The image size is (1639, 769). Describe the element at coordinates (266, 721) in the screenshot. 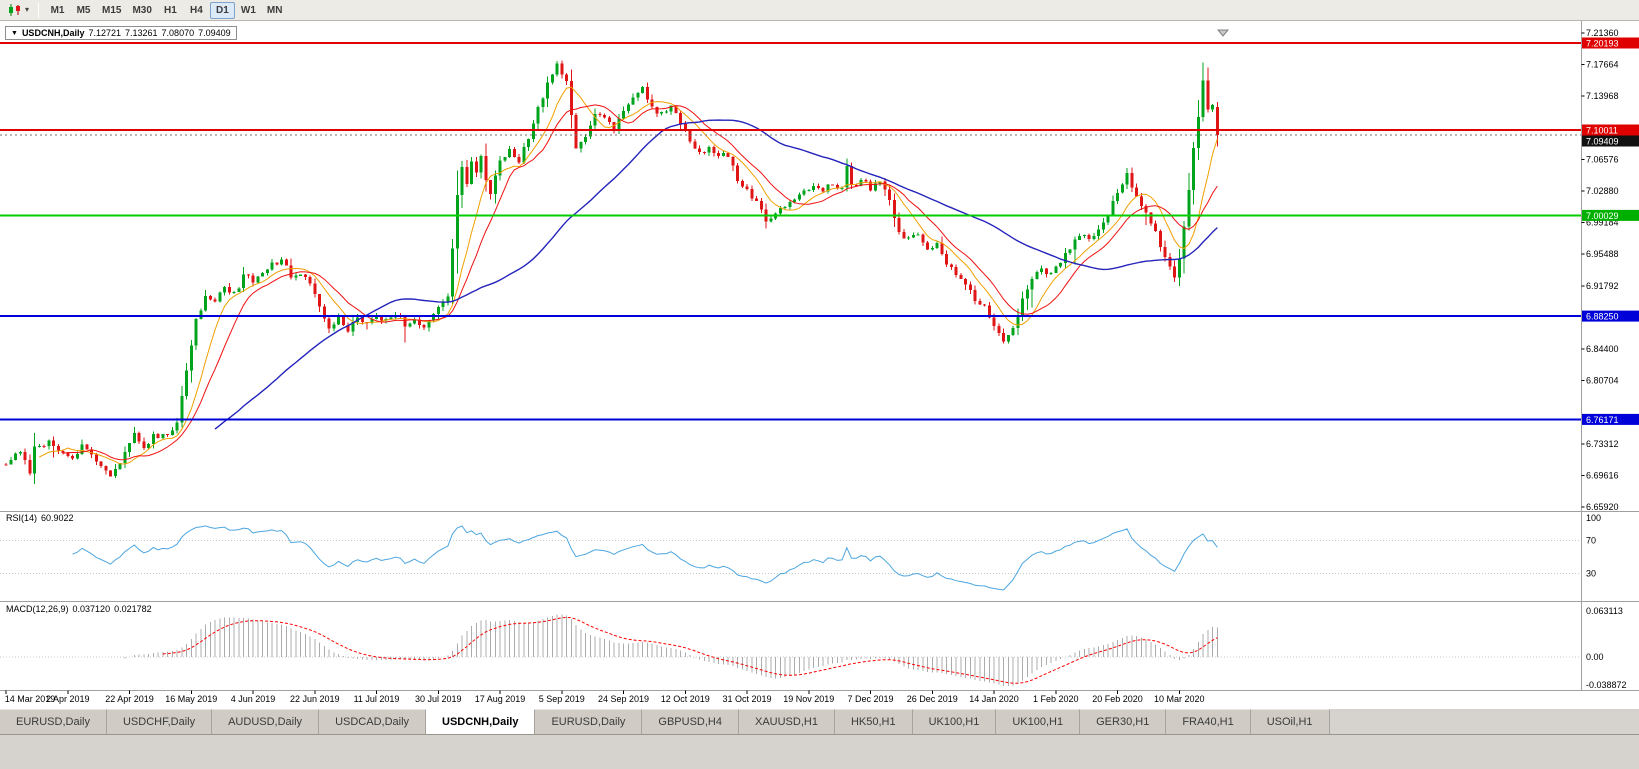

I see `chart-tab-2-audusd-daily: AUDUSD,Daily` at that location.